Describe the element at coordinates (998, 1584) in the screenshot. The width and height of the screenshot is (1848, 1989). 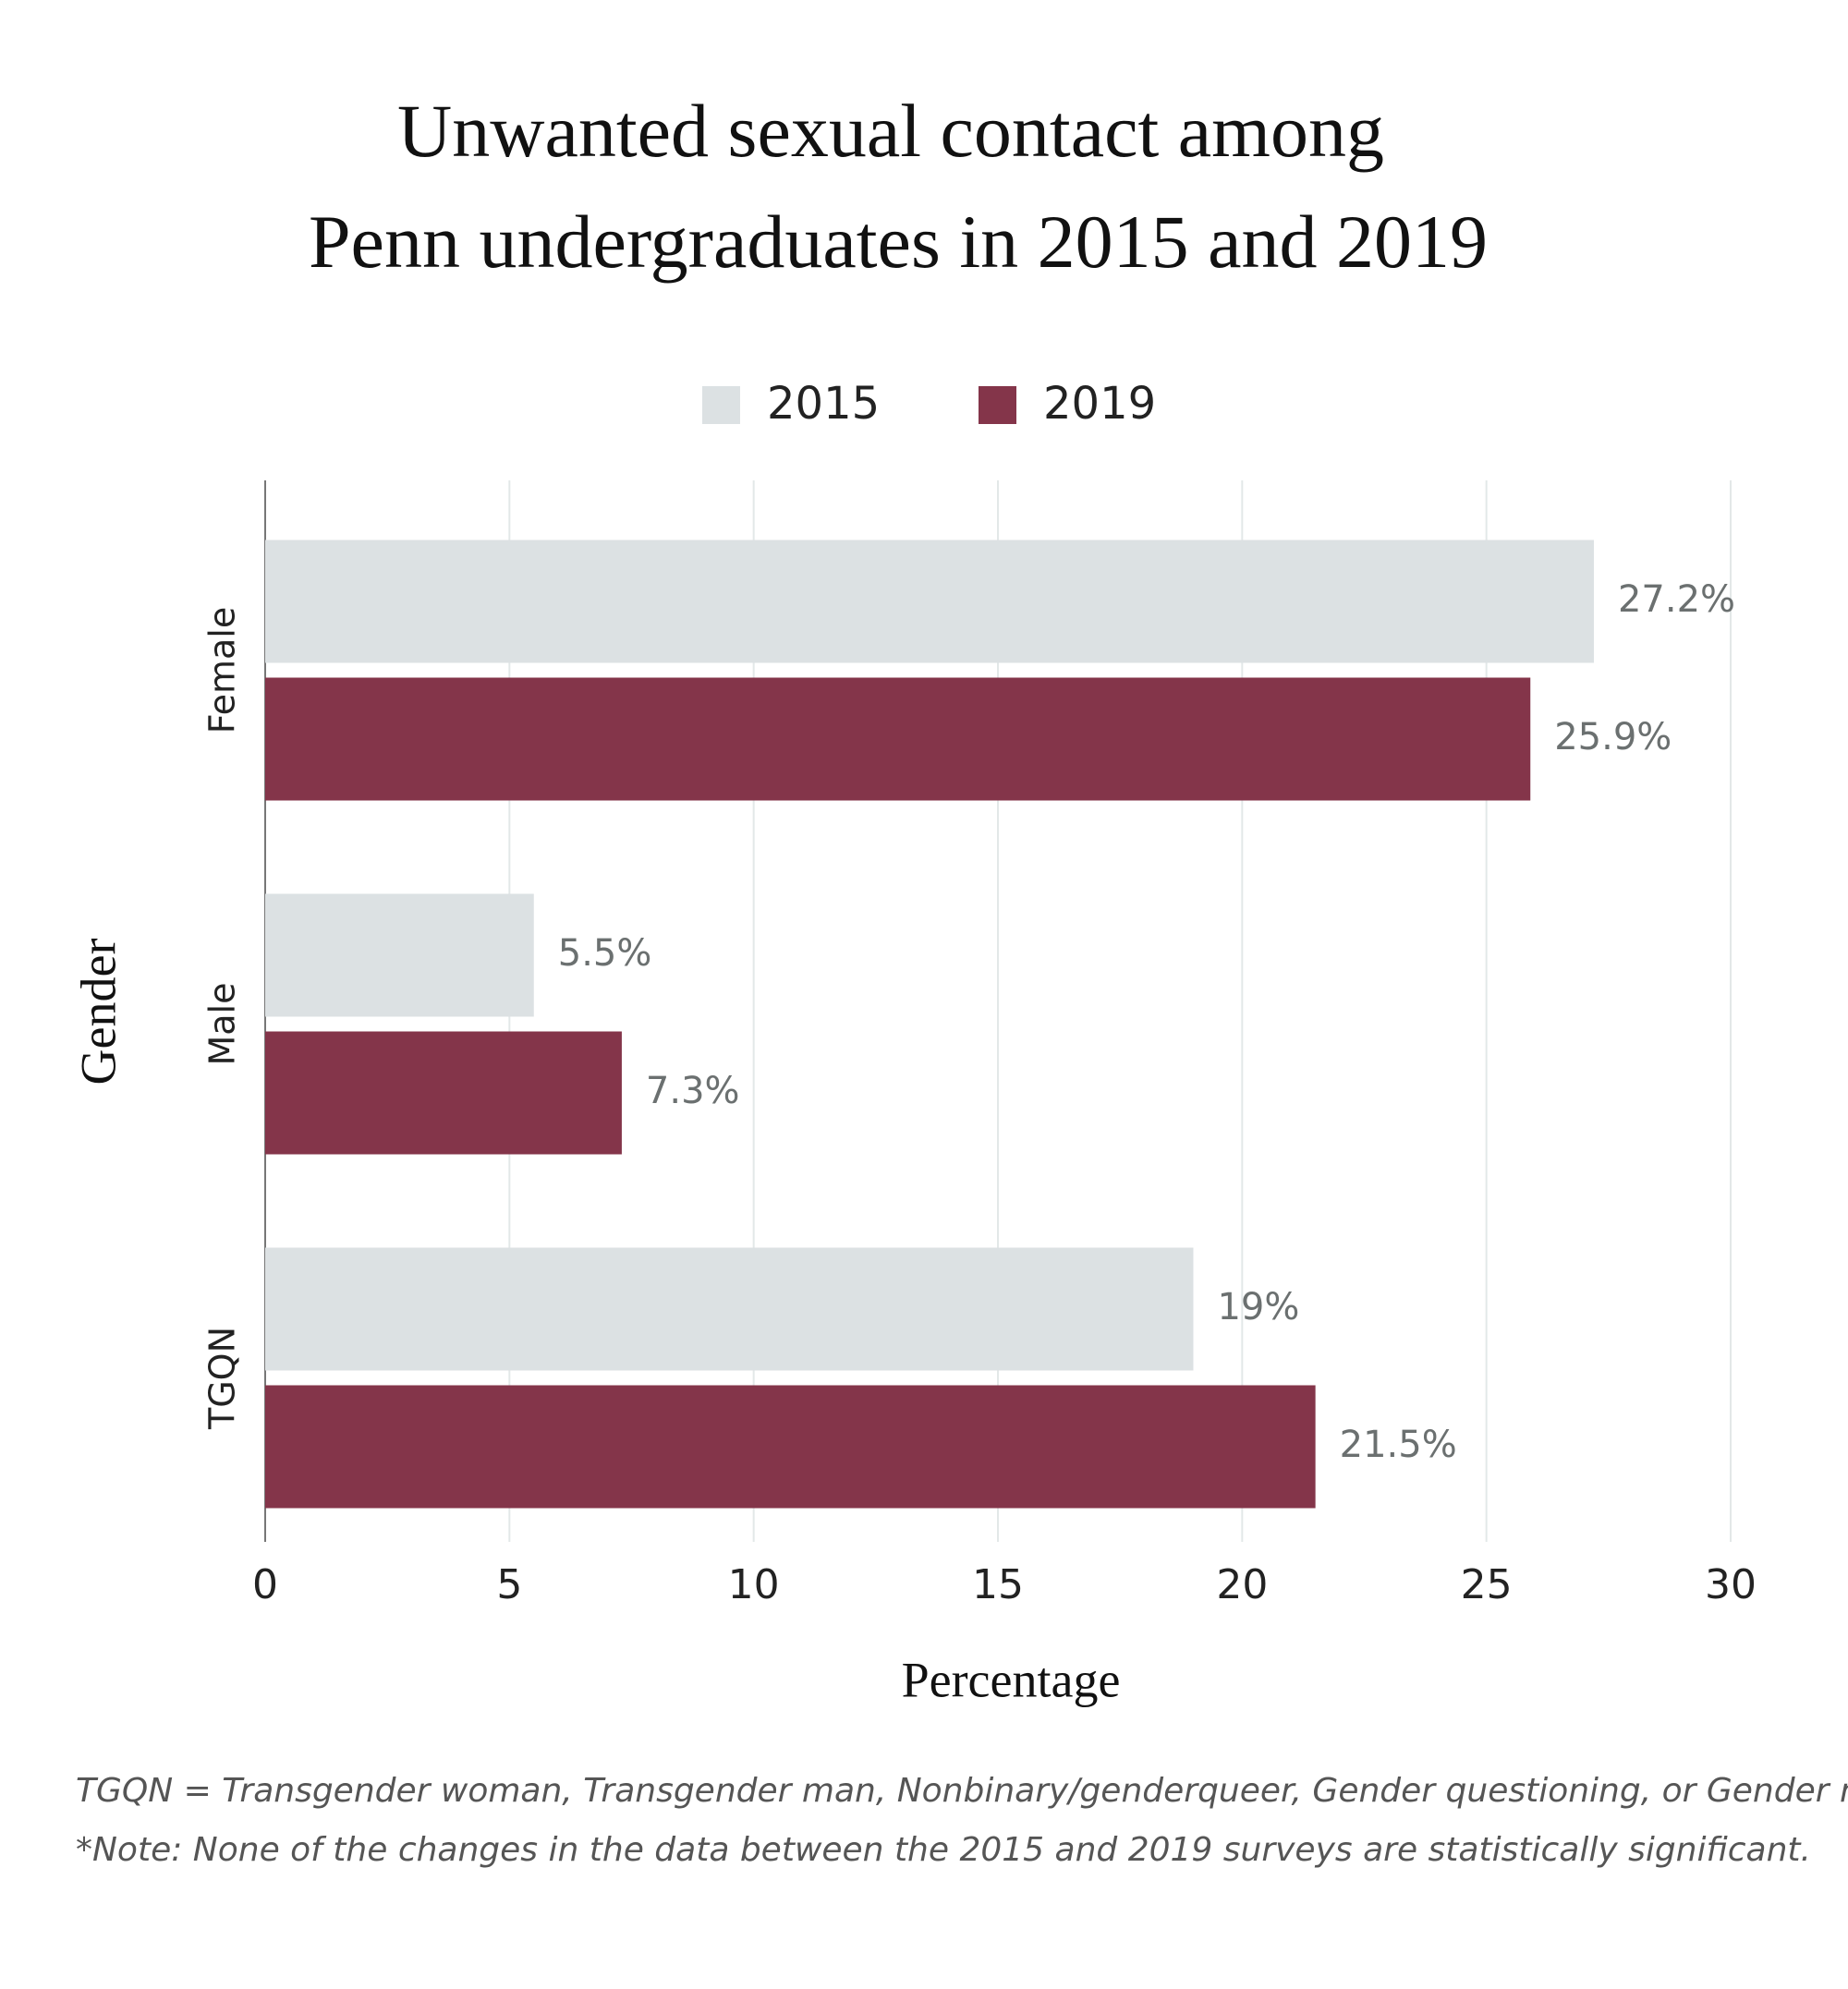
I see `x-tick-label: 15` at that location.